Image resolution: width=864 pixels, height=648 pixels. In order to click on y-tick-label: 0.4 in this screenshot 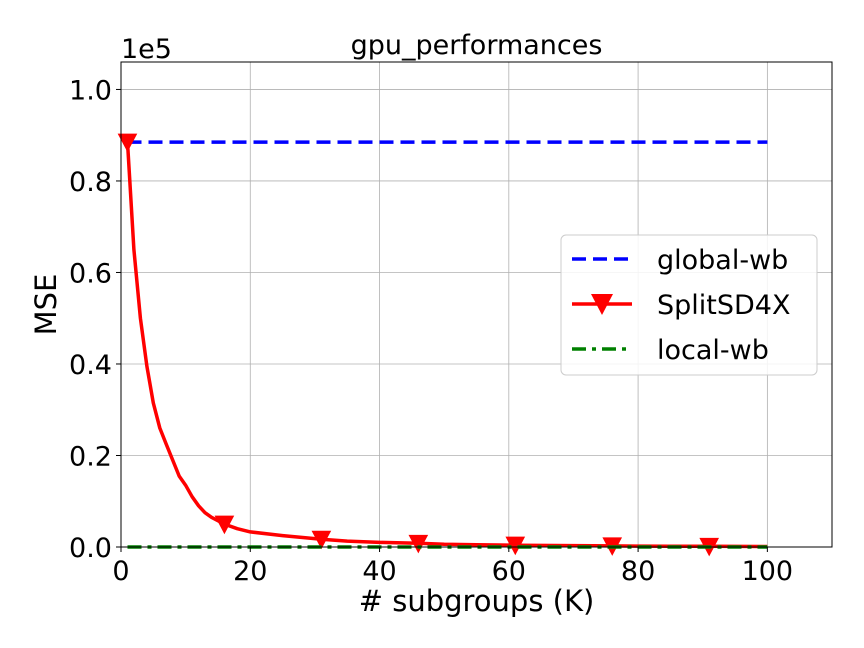, I will do `click(90, 365)`.